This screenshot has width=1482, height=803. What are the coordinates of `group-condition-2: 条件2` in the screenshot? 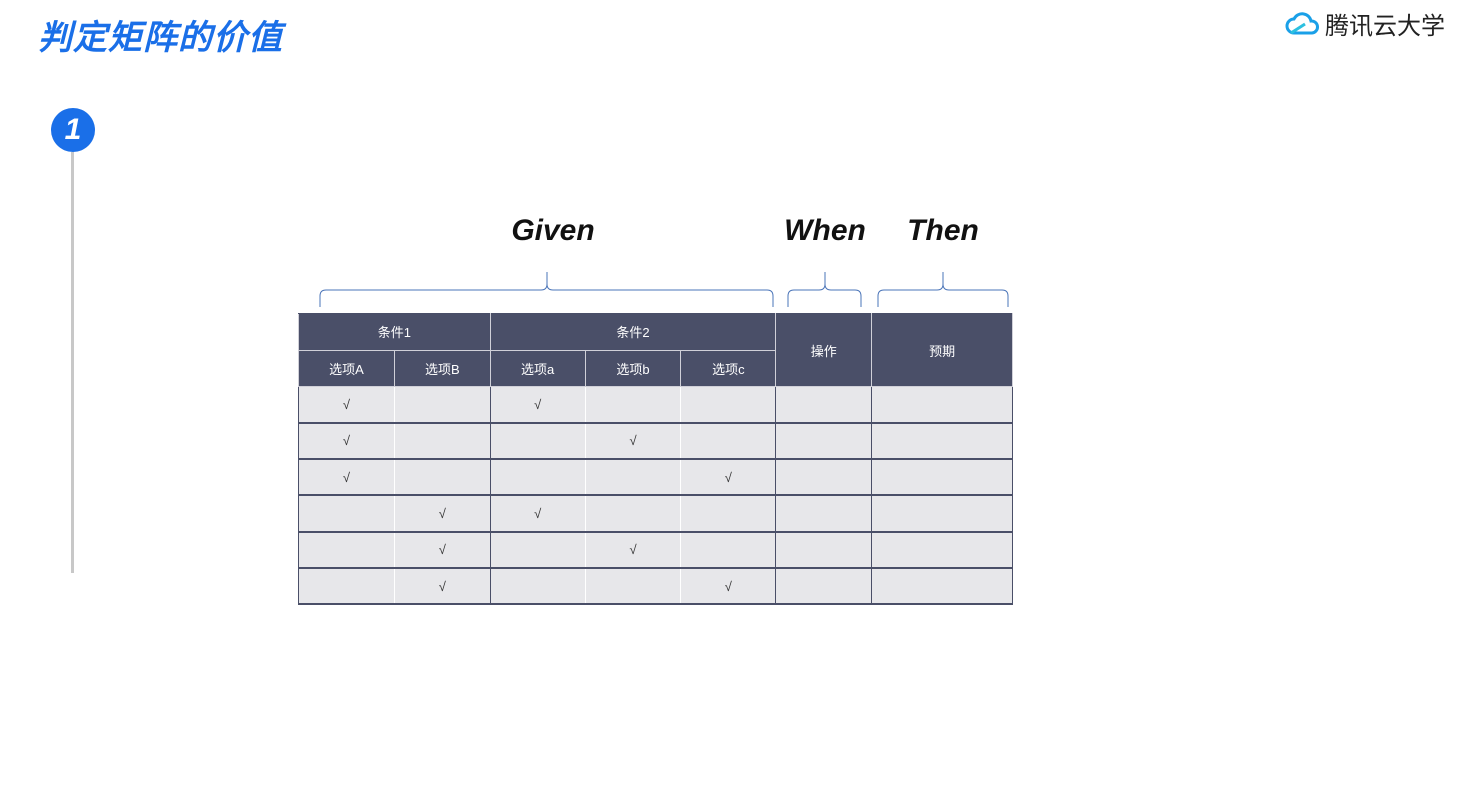 It's located at (633, 332).